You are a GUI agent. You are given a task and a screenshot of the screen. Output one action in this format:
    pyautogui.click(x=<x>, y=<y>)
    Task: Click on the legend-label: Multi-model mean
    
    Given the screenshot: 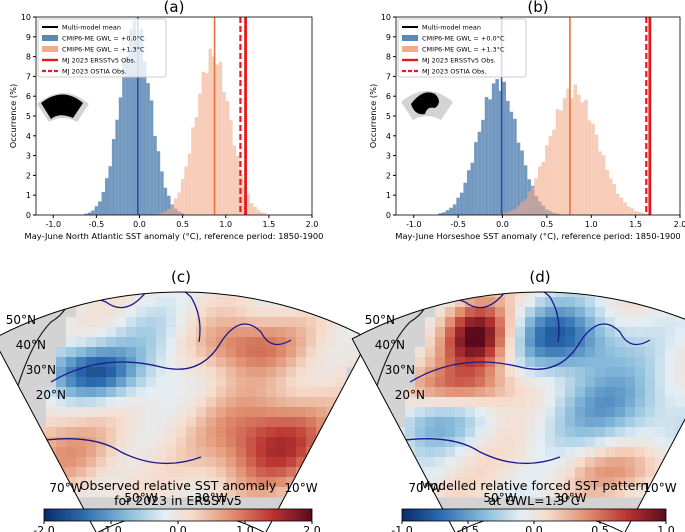 What is the action you would take?
    pyautogui.click(x=451, y=28)
    